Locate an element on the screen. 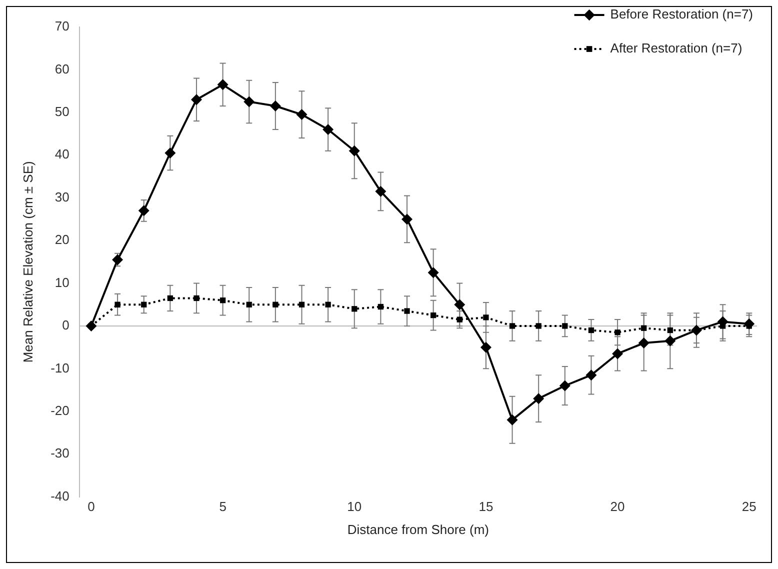 The image size is (778, 569). x-axis-title: Distance from Shore (m) is located at coordinates (418, 529).